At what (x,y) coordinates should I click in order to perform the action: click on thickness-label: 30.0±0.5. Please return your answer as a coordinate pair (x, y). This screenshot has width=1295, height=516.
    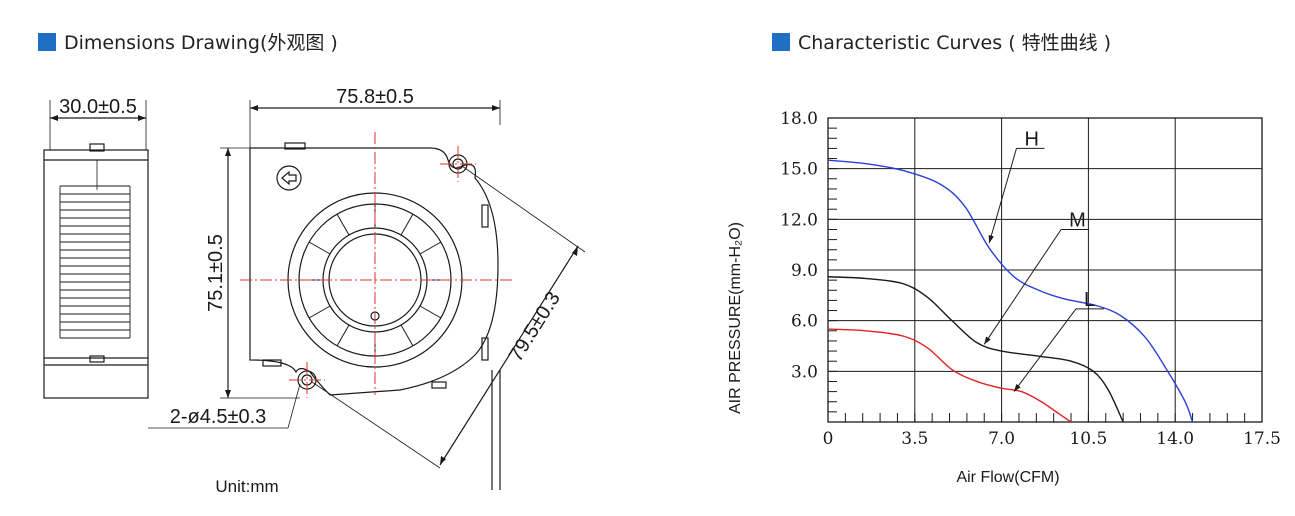
    Looking at the image, I should click on (98, 107).